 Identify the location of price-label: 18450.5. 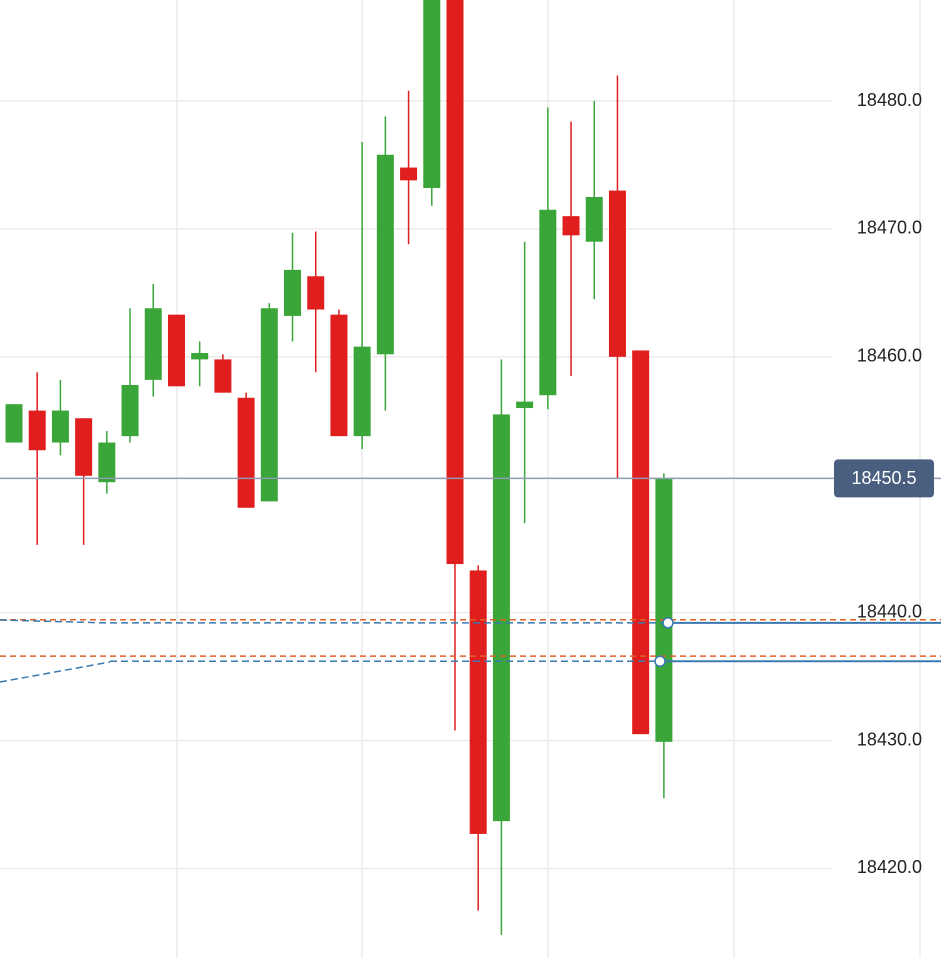
(883, 478).